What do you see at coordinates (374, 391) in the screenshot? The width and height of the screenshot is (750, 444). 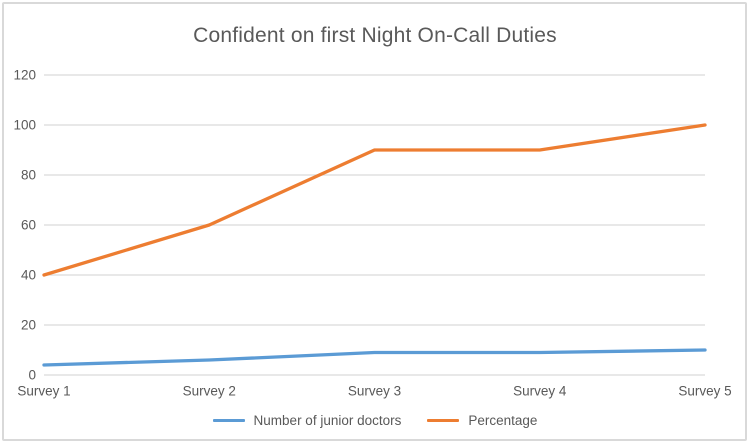 I see `x-tick-label-3: Survey 3` at bounding box center [374, 391].